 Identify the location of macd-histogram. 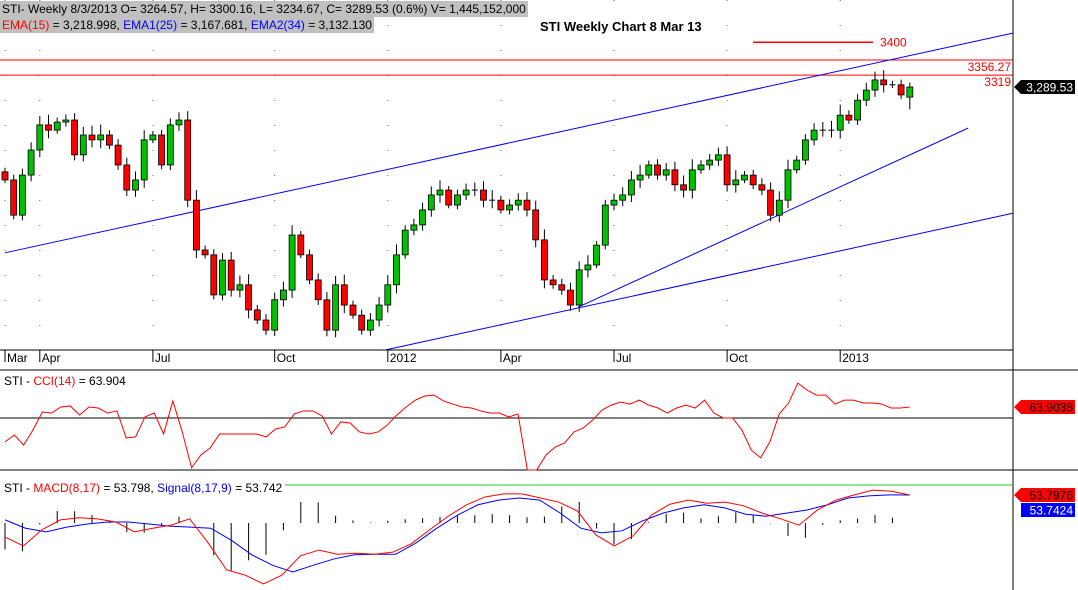
(457, 536).